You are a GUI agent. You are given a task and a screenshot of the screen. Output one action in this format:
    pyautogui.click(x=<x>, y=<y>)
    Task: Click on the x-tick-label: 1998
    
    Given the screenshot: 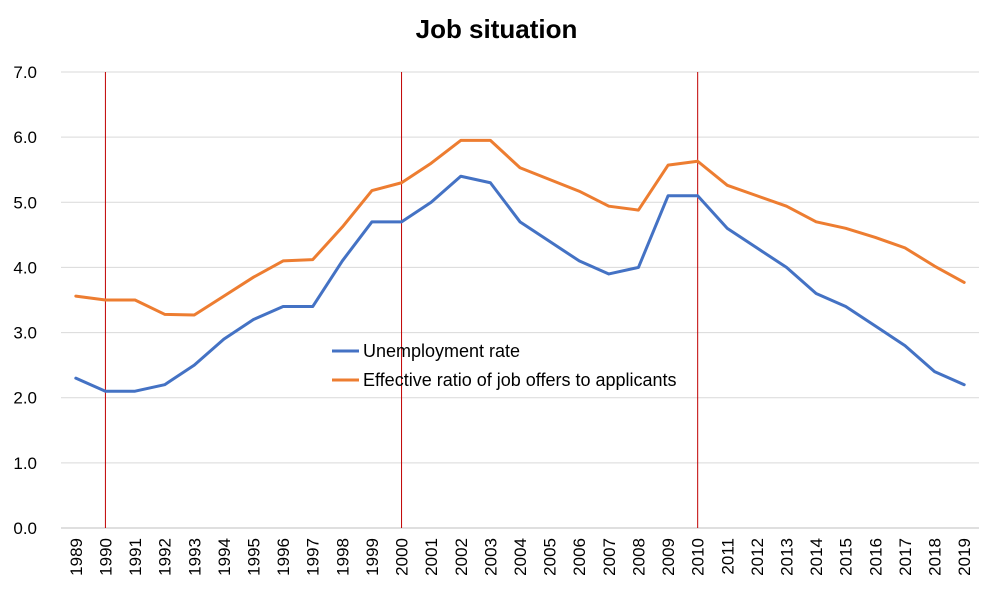 What is the action you would take?
    pyautogui.click(x=342, y=557)
    